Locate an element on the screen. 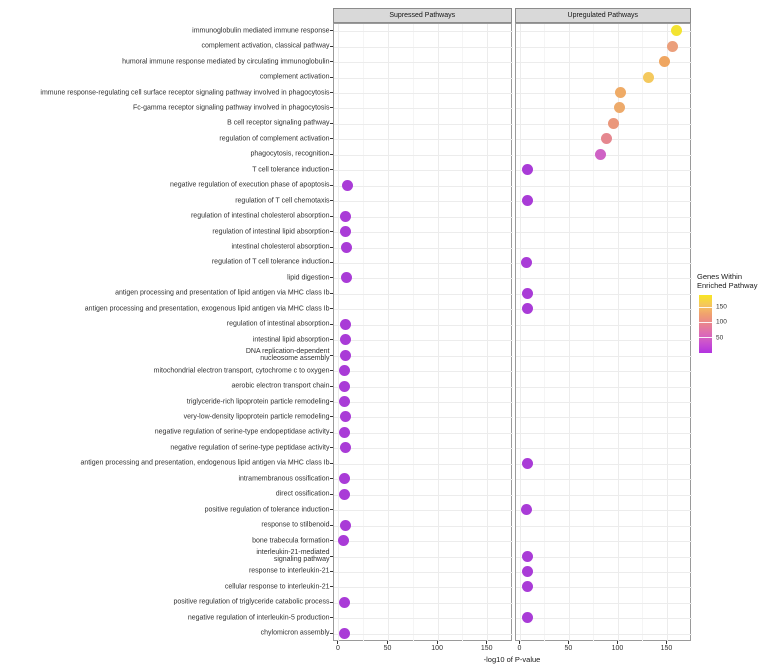  pathway-label: B cell receptor signaling pathway is located at coordinates (278, 123).